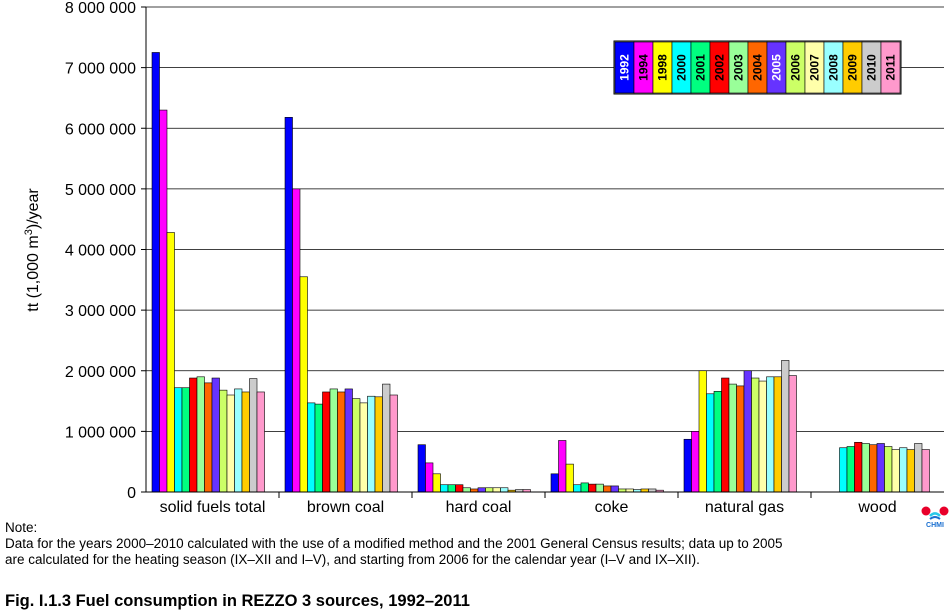  Describe the element at coordinates (21, 527) in the screenshot. I see `note-heading: Note:` at that location.